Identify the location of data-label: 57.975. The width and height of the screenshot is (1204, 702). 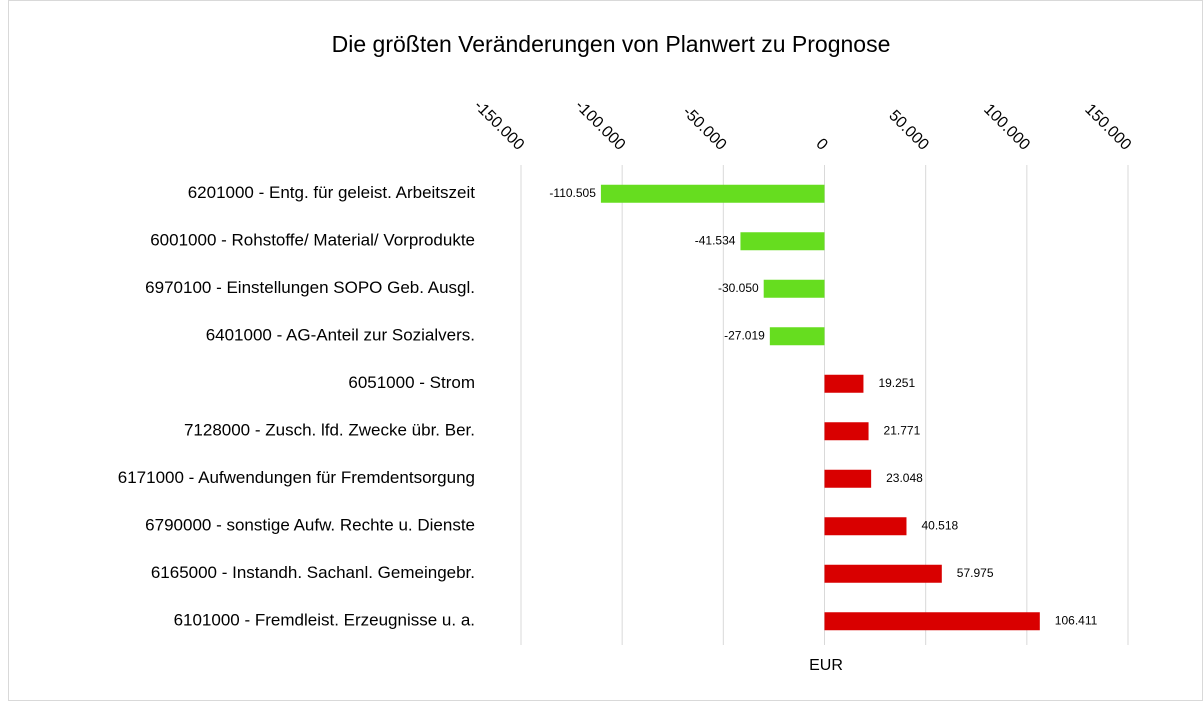
(975, 573).